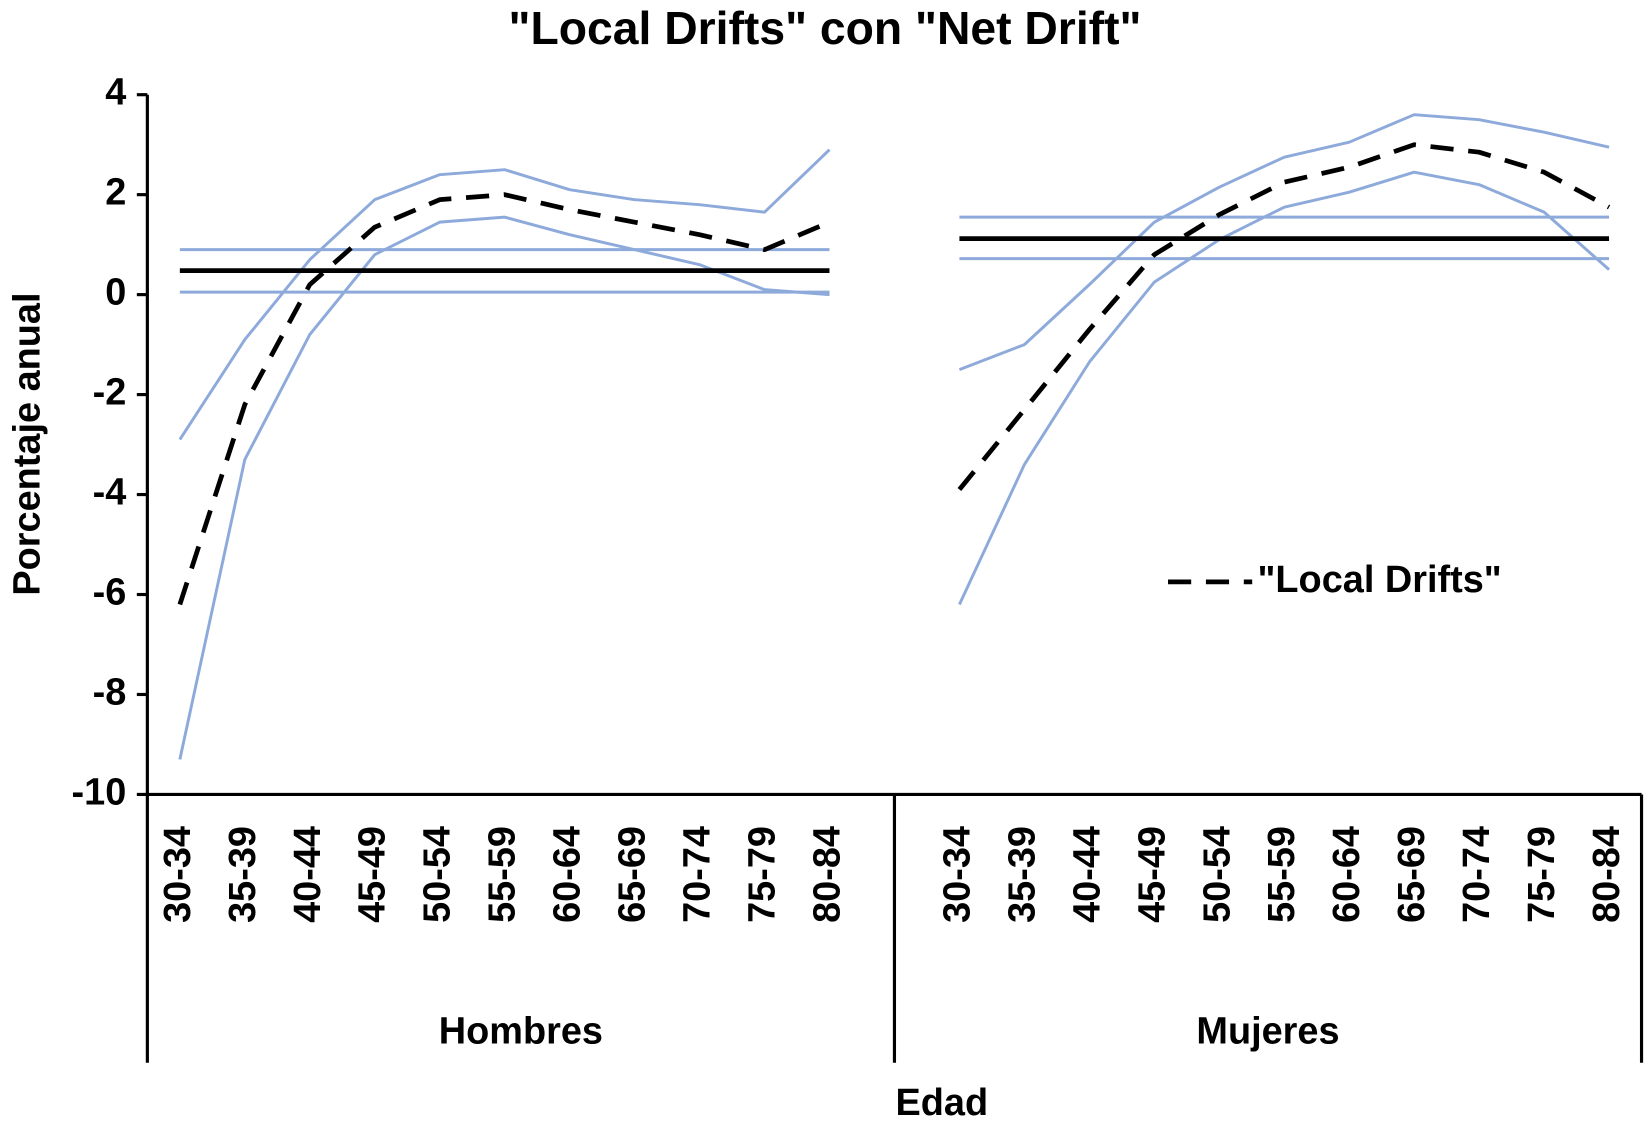 The image size is (1650, 1128). I want to click on y-tick-label: 4, so click(115, 93).